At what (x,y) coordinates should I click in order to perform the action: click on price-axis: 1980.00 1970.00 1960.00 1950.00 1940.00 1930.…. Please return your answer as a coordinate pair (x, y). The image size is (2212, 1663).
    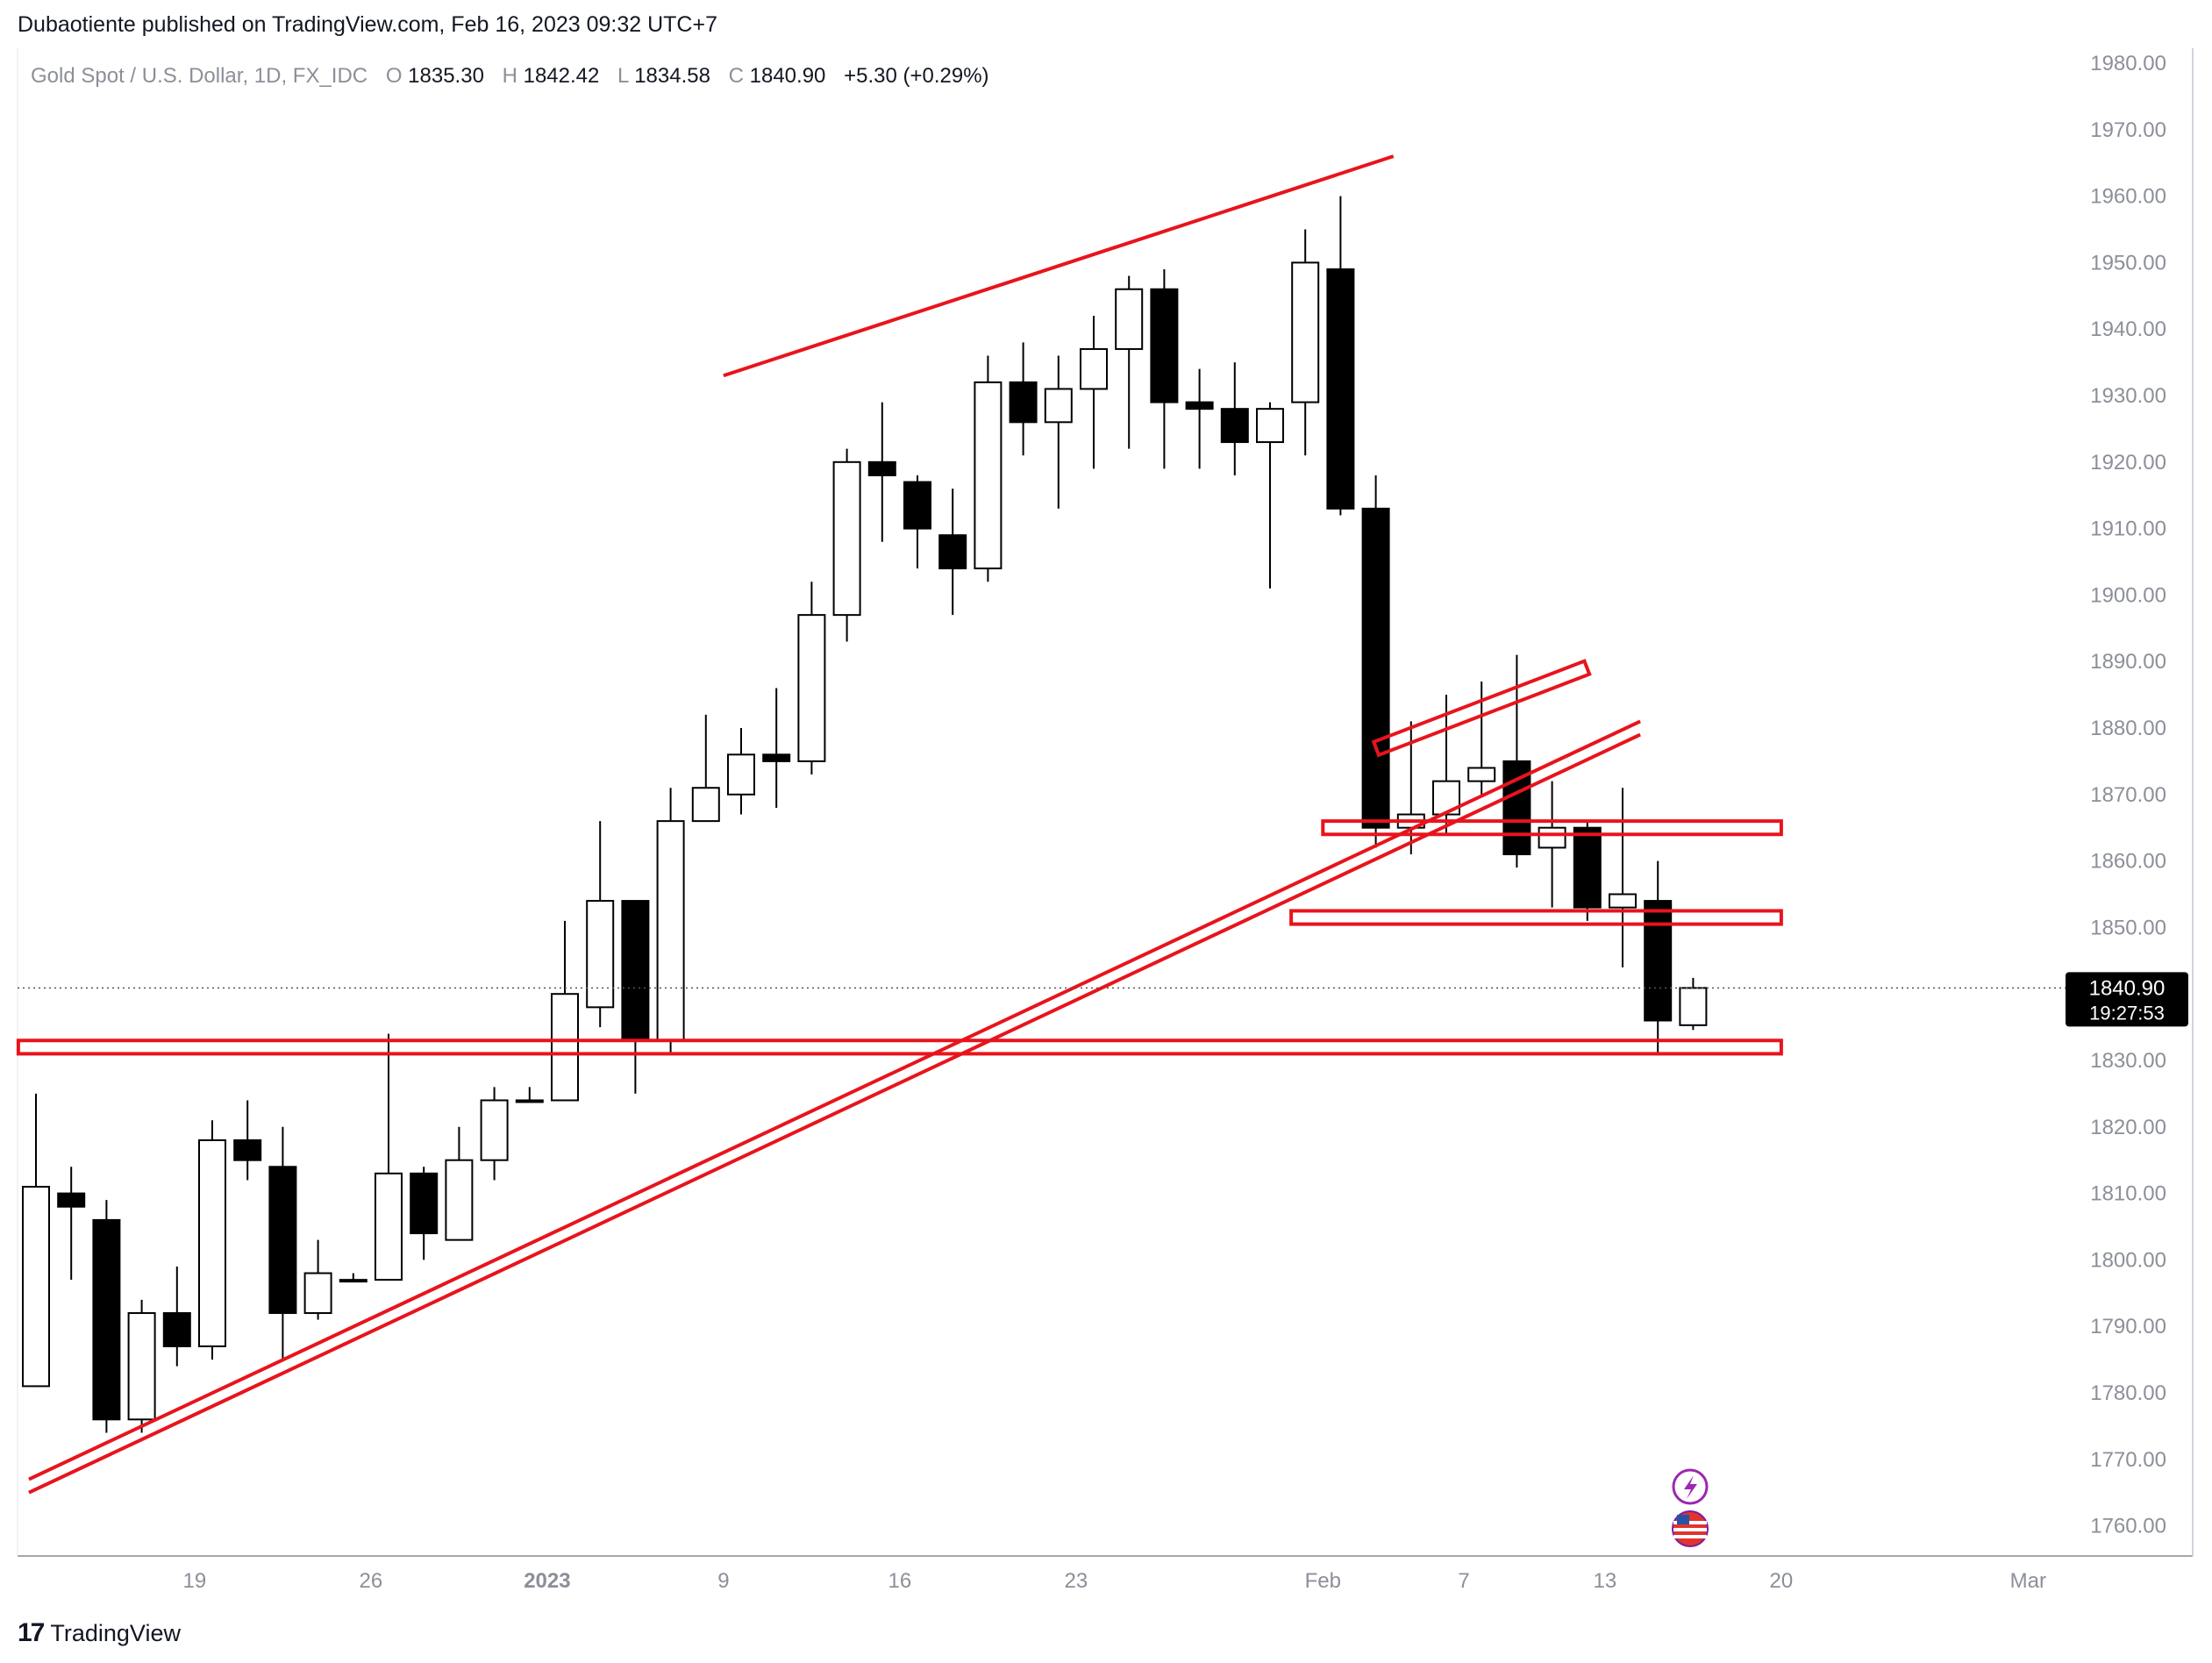
    Looking at the image, I should click on (2128, 795).